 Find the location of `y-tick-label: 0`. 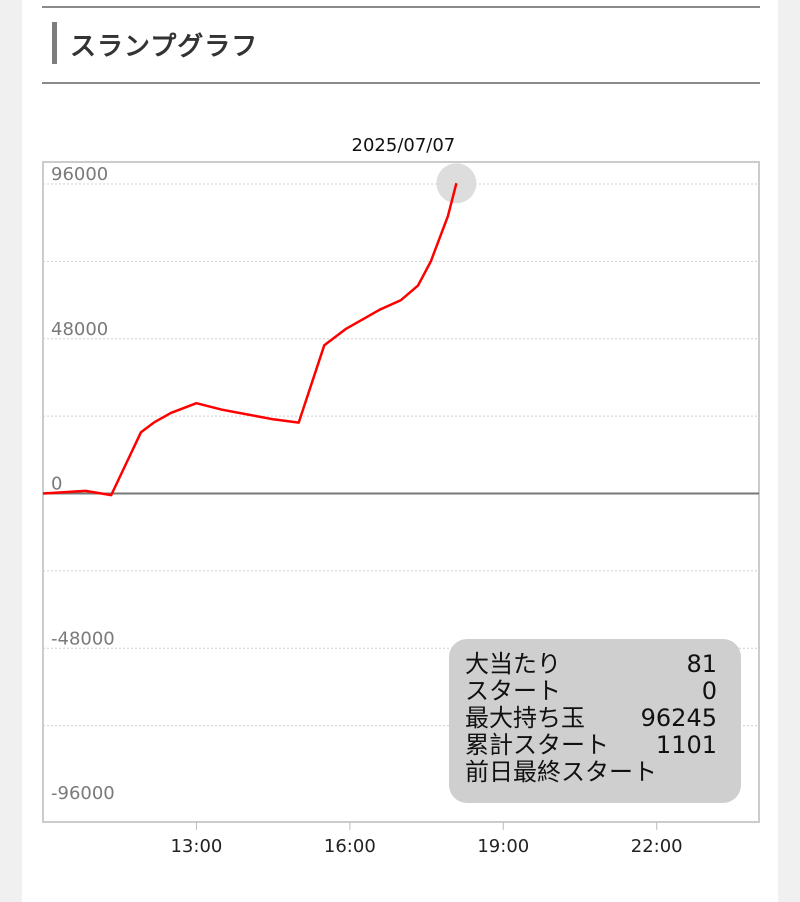

y-tick-label: 0 is located at coordinates (56, 484).